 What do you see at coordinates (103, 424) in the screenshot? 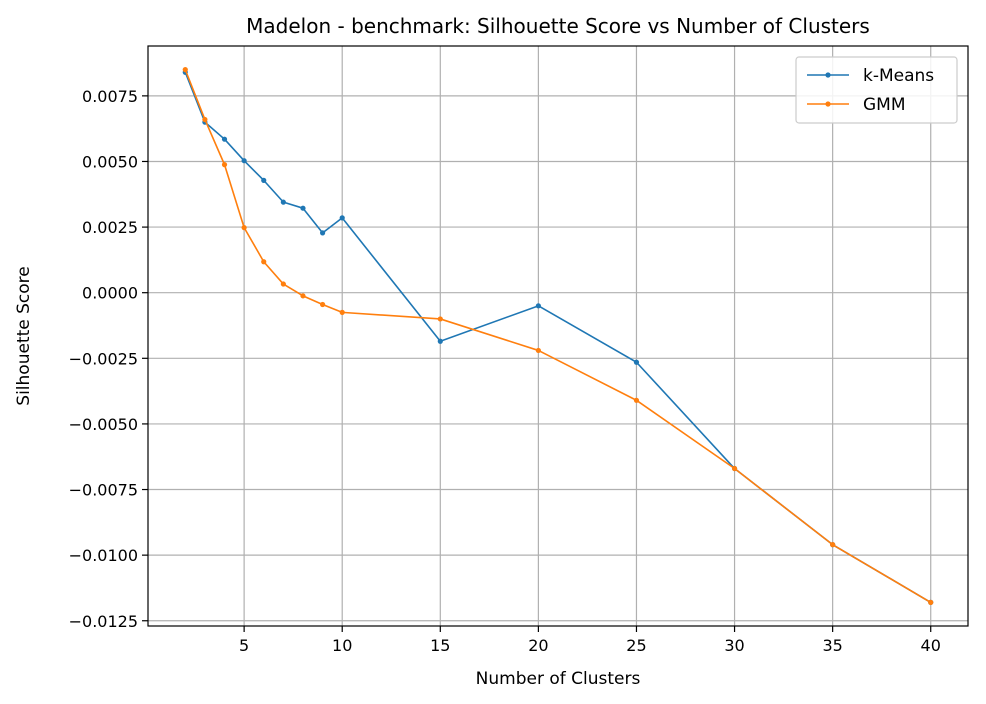
I see `y-tick-label: −0.0050` at bounding box center [103, 424].